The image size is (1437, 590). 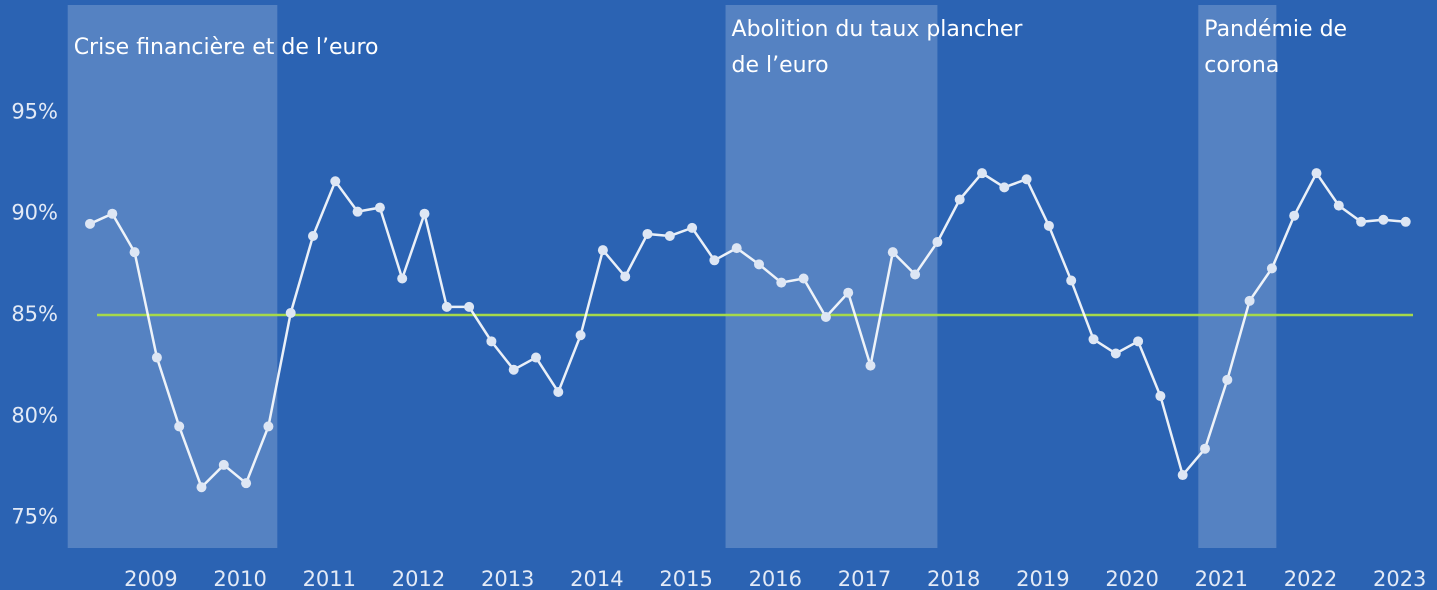 What do you see at coordinates (34, 111) in the screenshot?
I see `y-tick-label: 95%` at bounding box center [34, 111].